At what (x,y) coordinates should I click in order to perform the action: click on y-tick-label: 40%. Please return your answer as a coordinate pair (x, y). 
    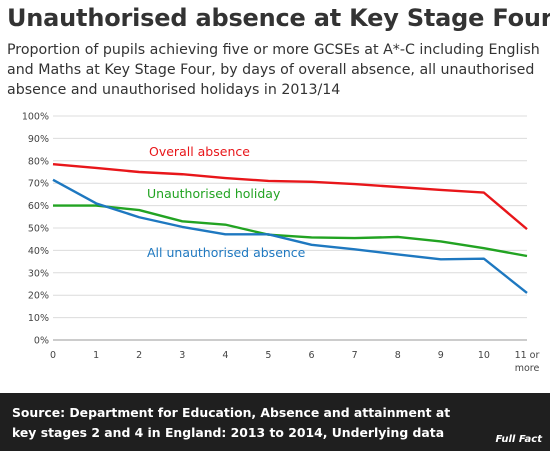
    Looking at the image, I should click on (38, 251).